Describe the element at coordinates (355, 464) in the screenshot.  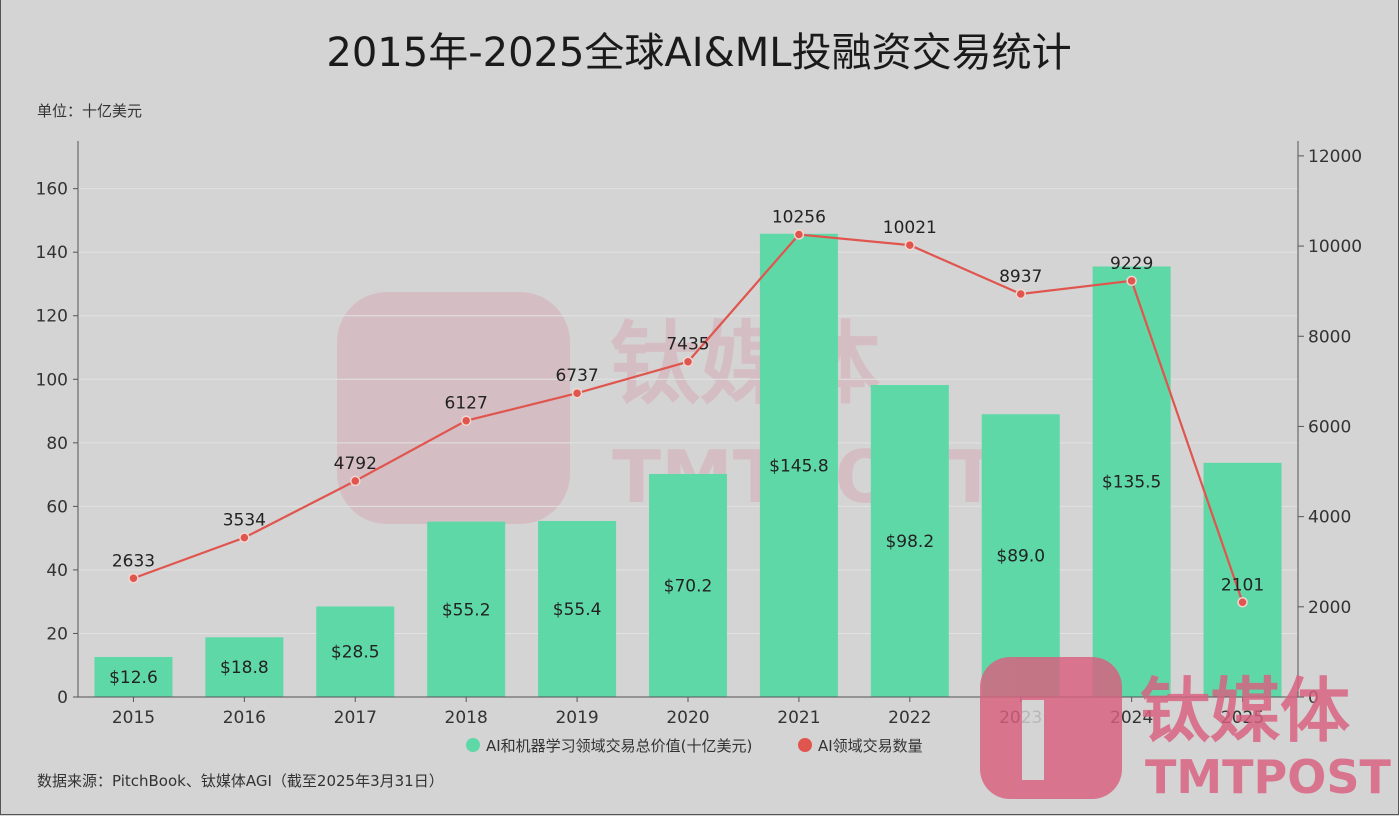
I see `line-value-label: 4792` at that location.